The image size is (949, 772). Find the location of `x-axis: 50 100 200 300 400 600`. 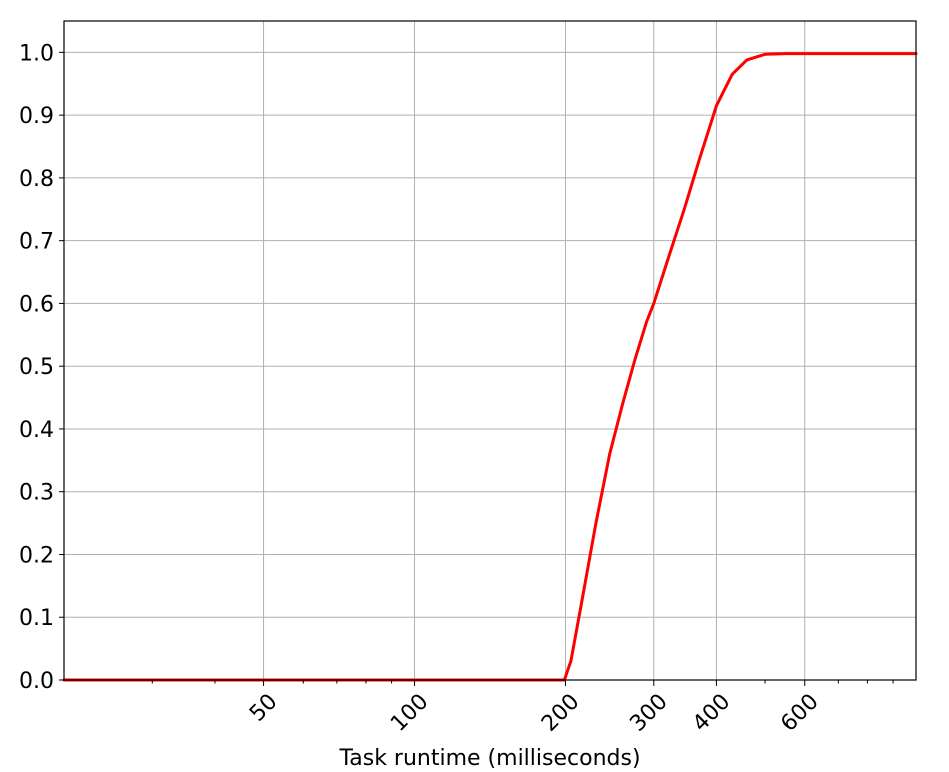

x-axis: 50 100 200 300 400 600 is located at coordinates (522, 708).